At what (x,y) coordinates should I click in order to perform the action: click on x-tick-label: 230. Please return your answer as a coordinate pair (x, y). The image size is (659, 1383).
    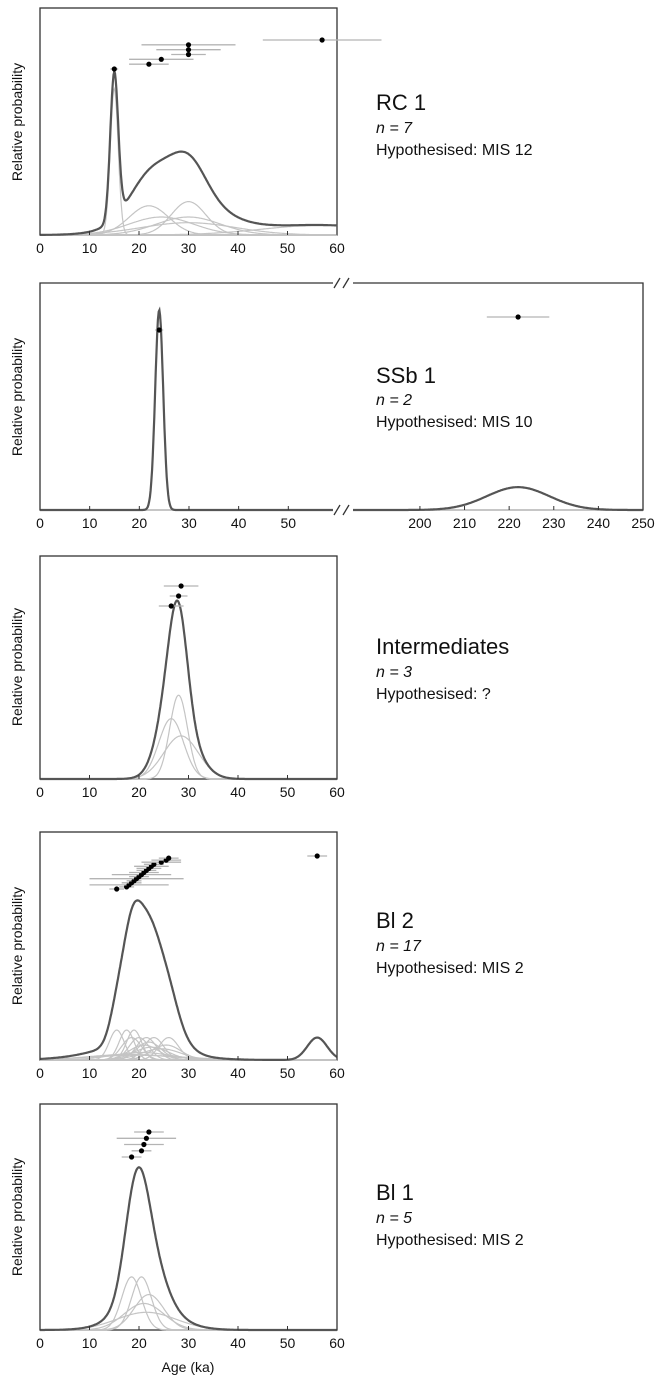
    Looking at the image, I should click on (554, 523).